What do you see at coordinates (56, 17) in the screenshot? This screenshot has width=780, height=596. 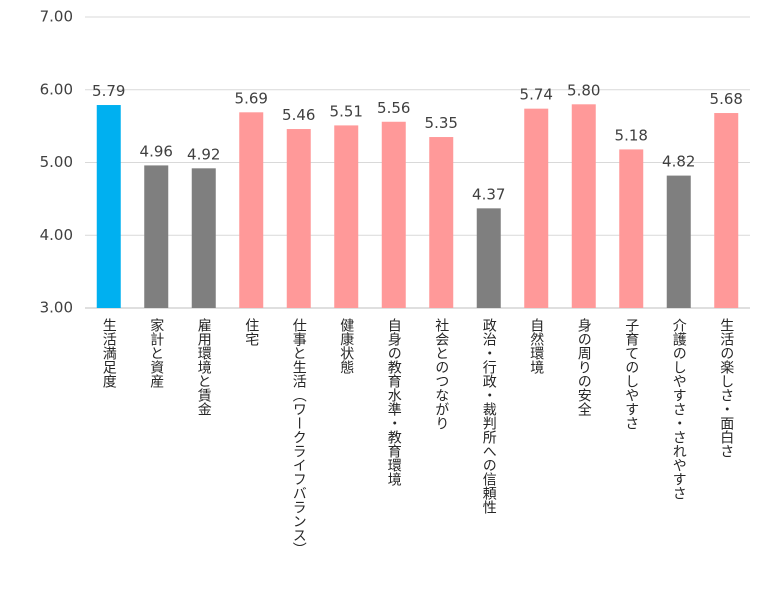 I see `y-tick-label: 7.00` at bounding box center [56, 17].